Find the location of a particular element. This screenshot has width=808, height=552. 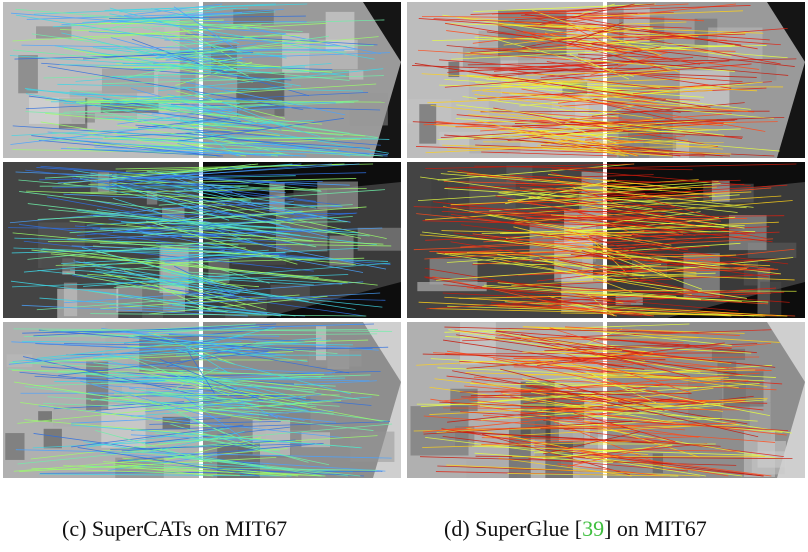

caption-suffix: ] on MIT67 is located at coordinates (655, 528).